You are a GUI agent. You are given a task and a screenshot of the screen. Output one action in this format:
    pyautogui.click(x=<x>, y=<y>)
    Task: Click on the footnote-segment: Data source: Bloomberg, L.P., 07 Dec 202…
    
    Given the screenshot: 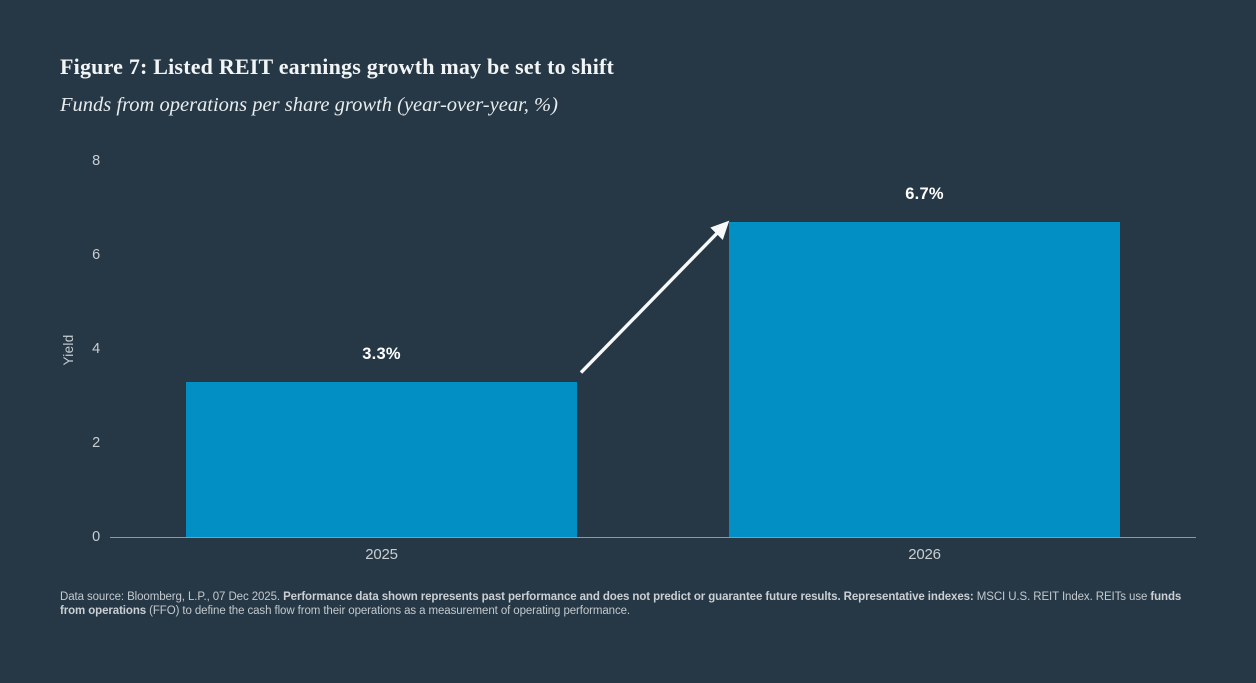 What is the action you would take?
    pyautogui.click(x=172, y=597)
    